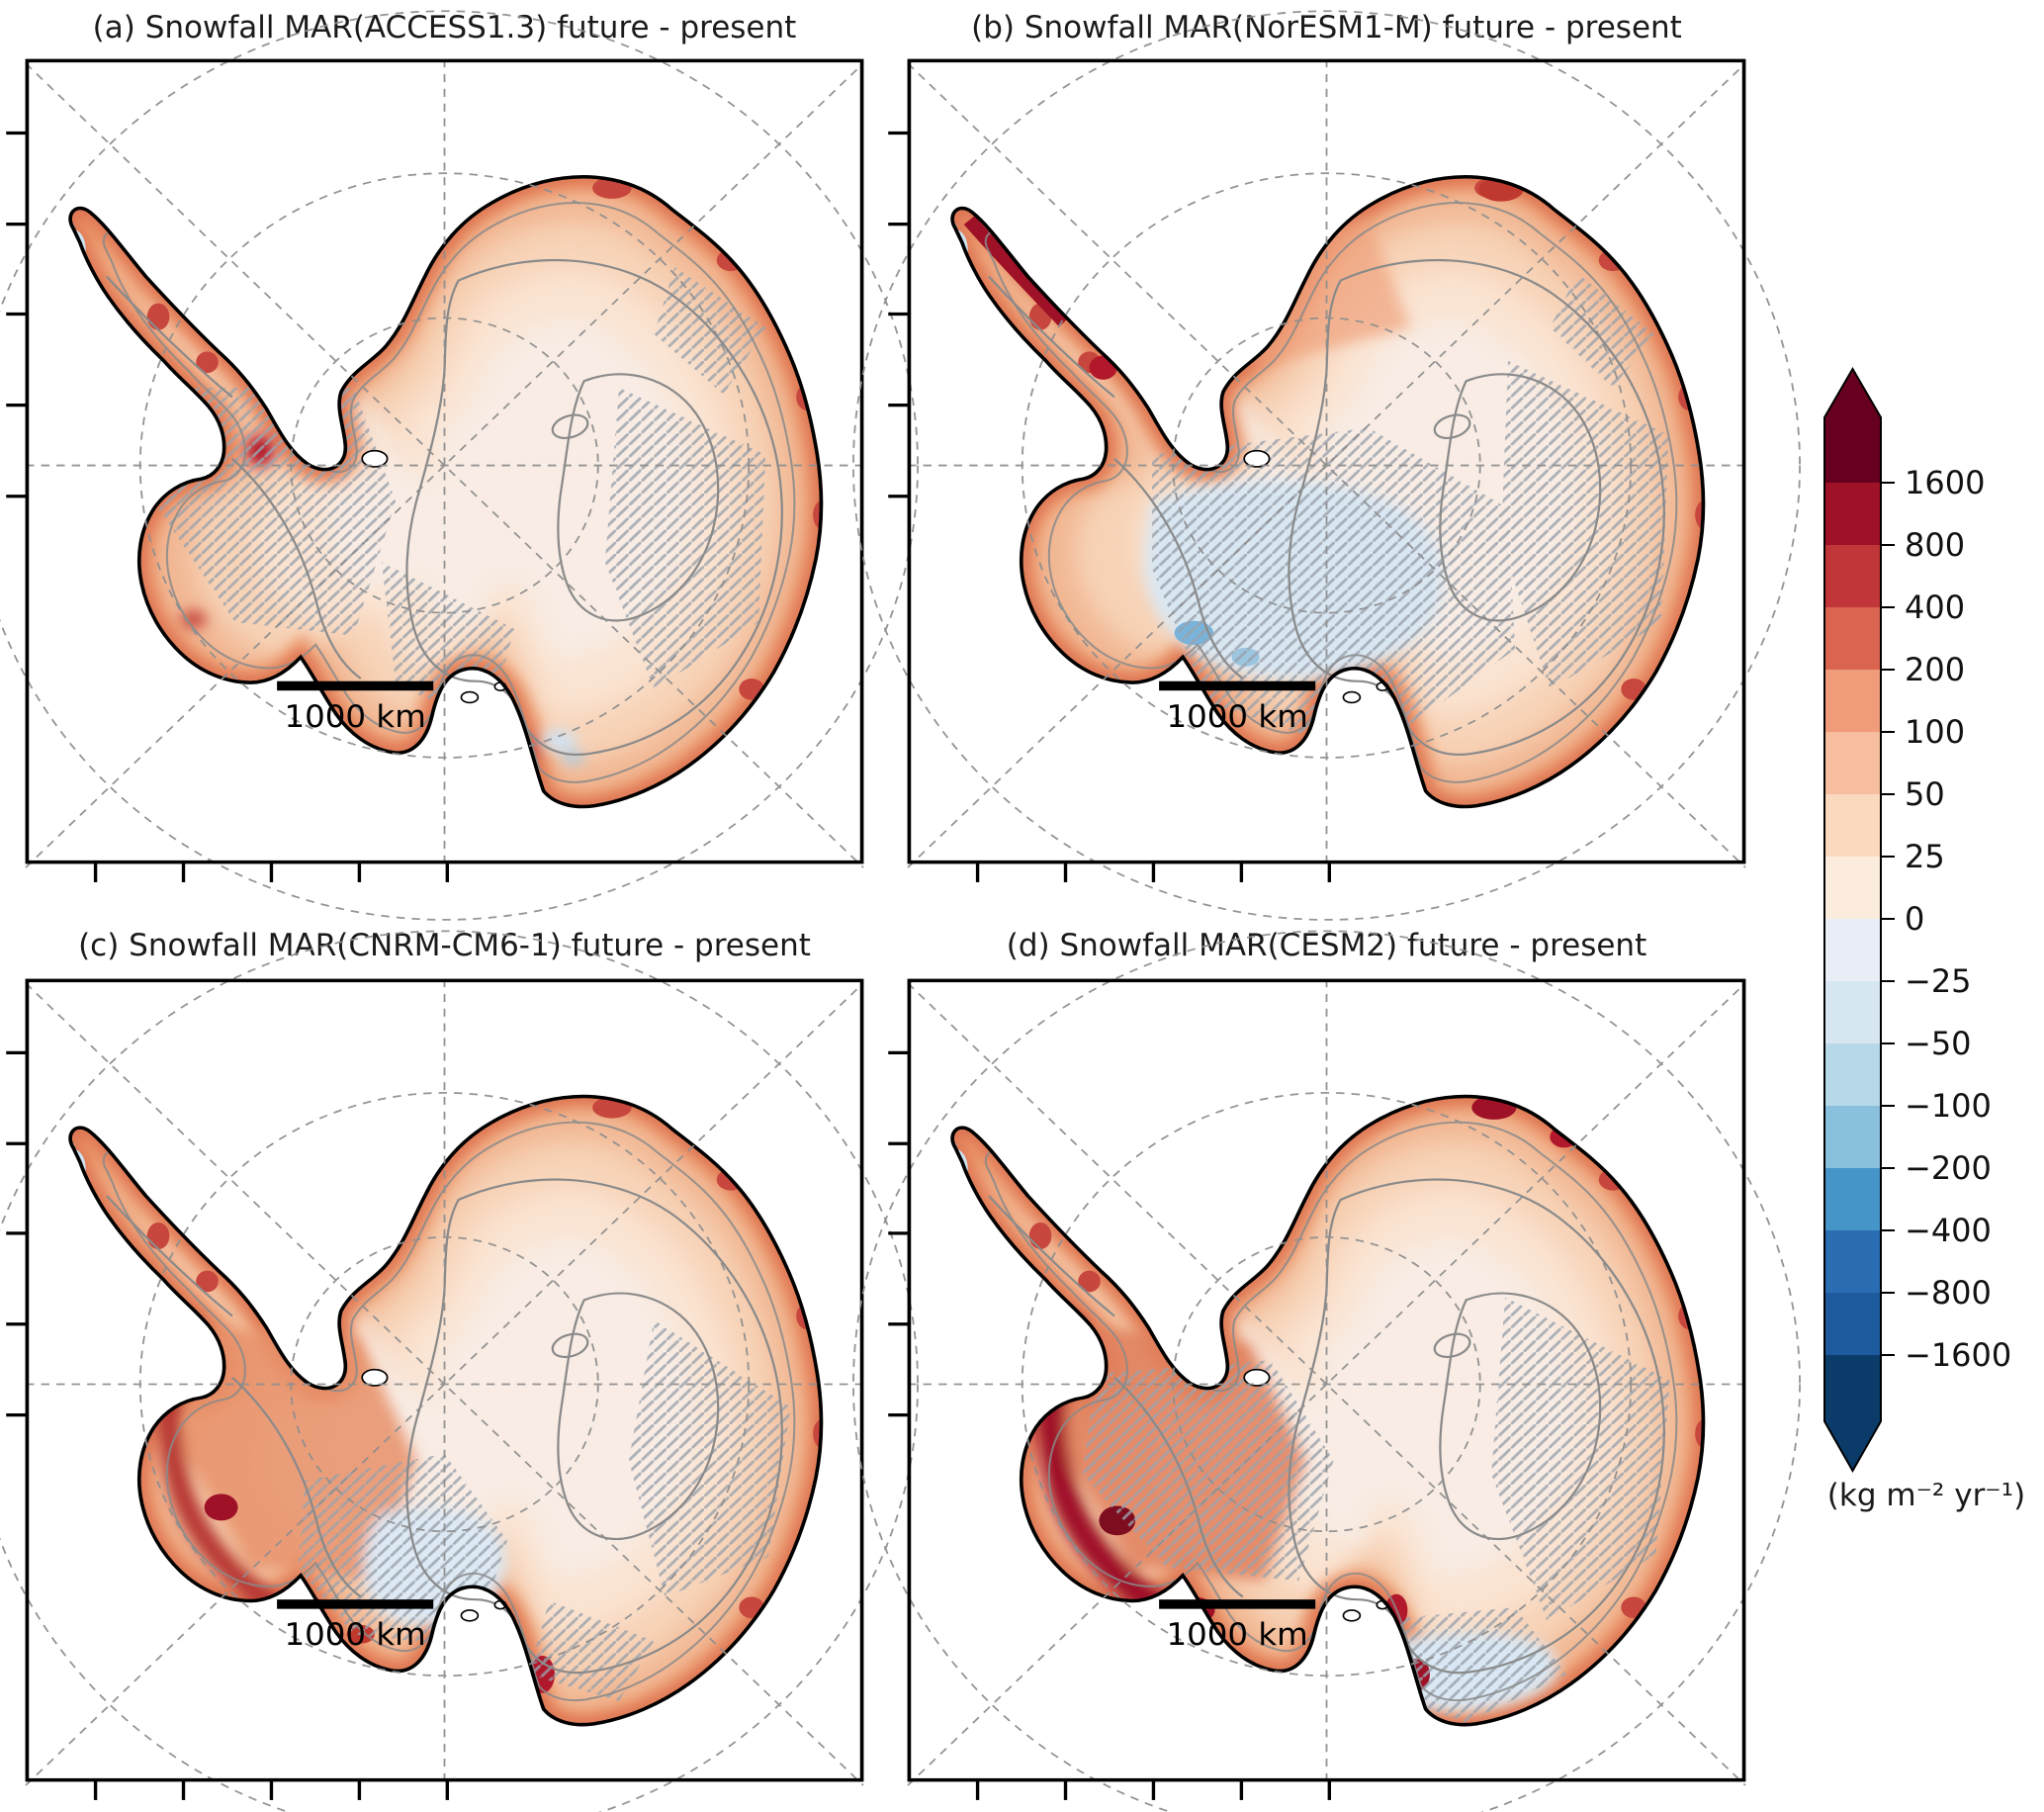 The image size is (2044, 1812). I want to click on colorbar-tick-label: −1600, so click(1958, 1355).